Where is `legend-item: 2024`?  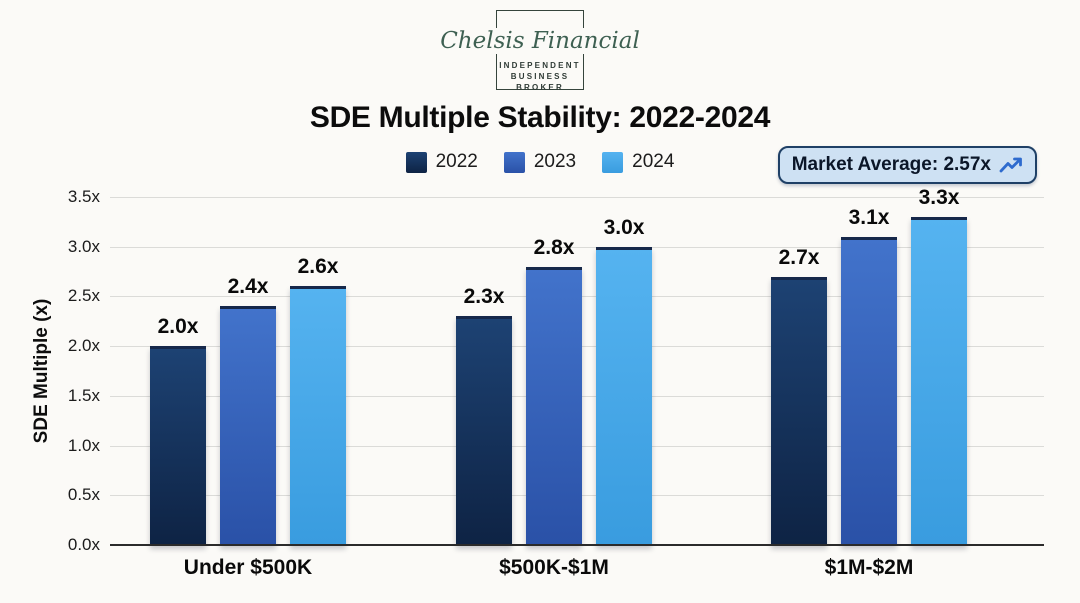 legend-item: 2024 is located at coordinates (638, 162).